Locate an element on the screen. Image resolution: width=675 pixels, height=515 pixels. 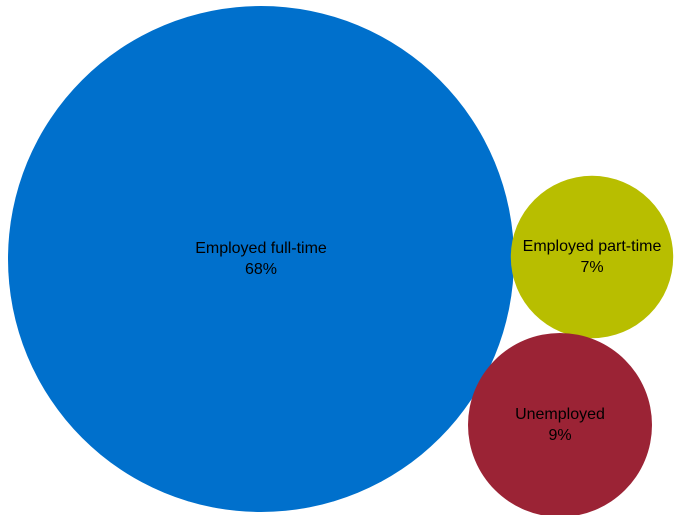
bubble-unemployed: Unemployed 9% is located at coordinates (560, 424).